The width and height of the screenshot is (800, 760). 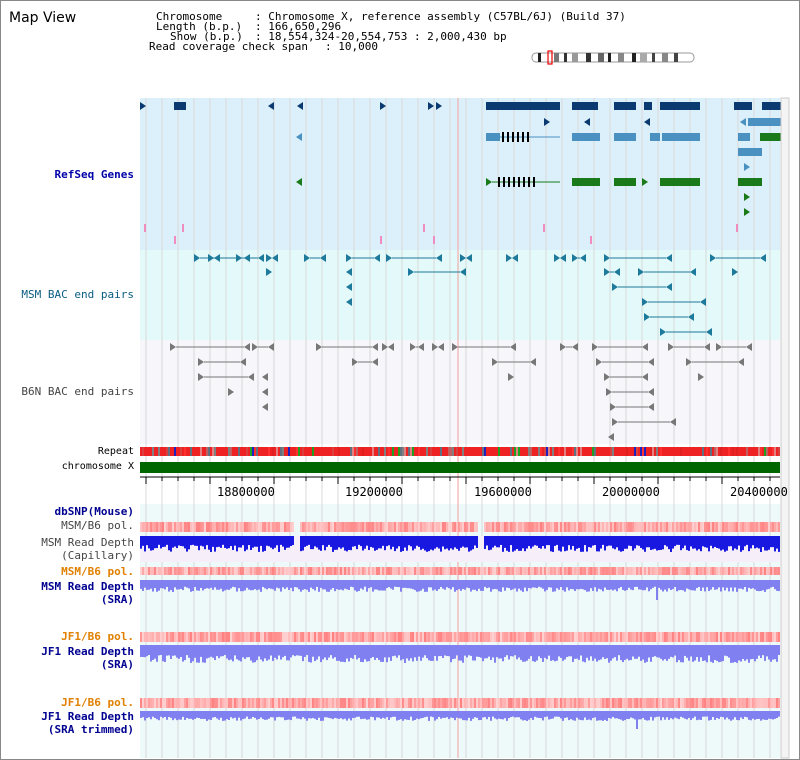 What do you see at coordinates (460, 392) in the screenshot?
I see `b6n-bac-track-area` at bounding box center [460, 392].